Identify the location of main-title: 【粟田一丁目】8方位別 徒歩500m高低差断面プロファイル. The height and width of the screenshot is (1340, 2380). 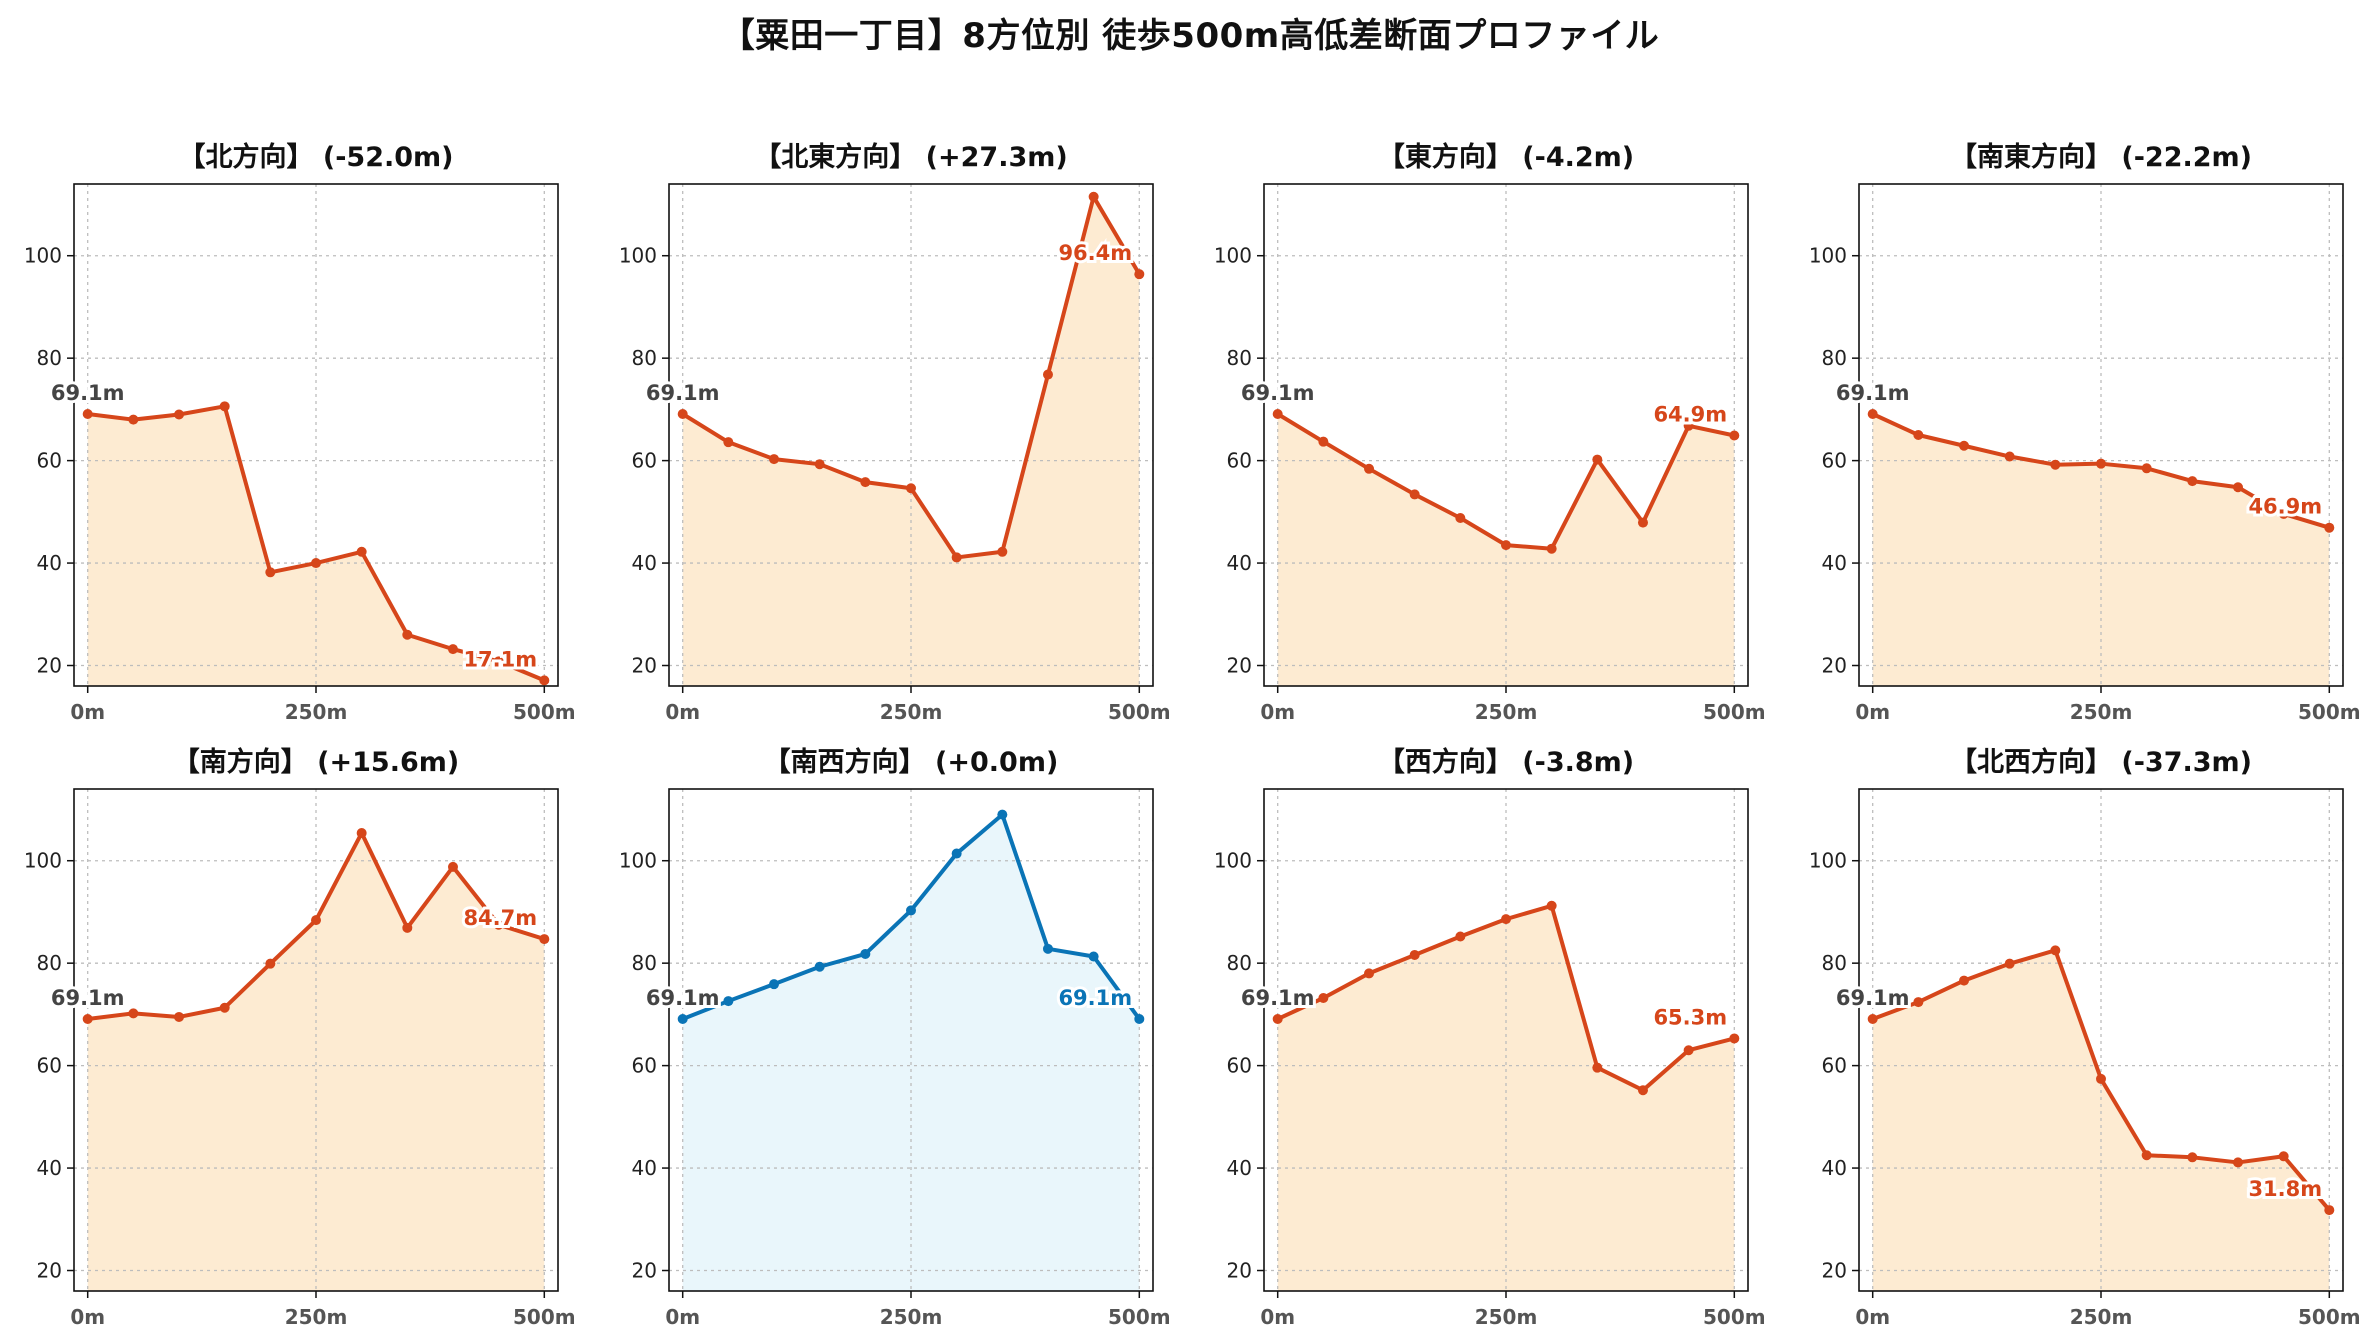
(1190, 36).